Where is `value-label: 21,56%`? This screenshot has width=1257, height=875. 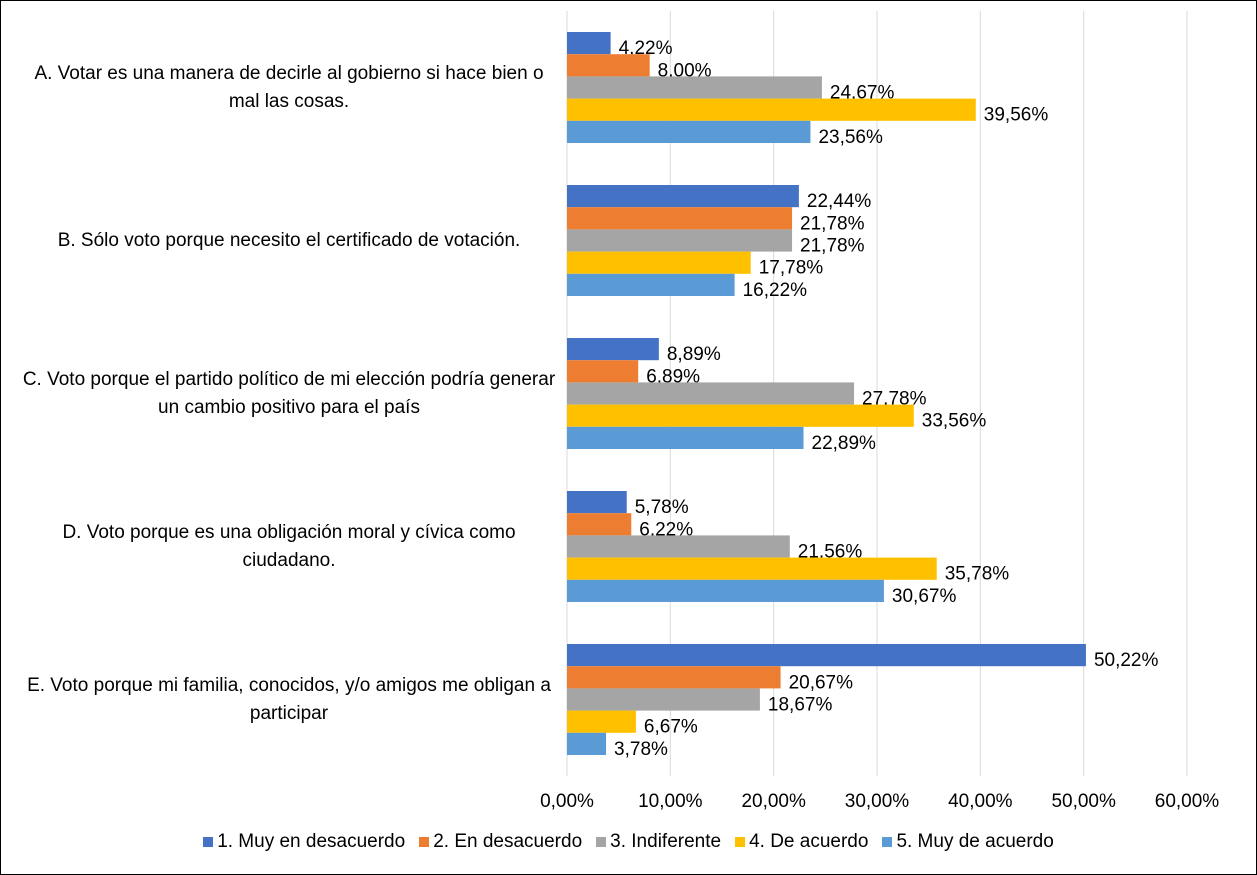 value-label: 21,56% is located at coordinates (830, 552).